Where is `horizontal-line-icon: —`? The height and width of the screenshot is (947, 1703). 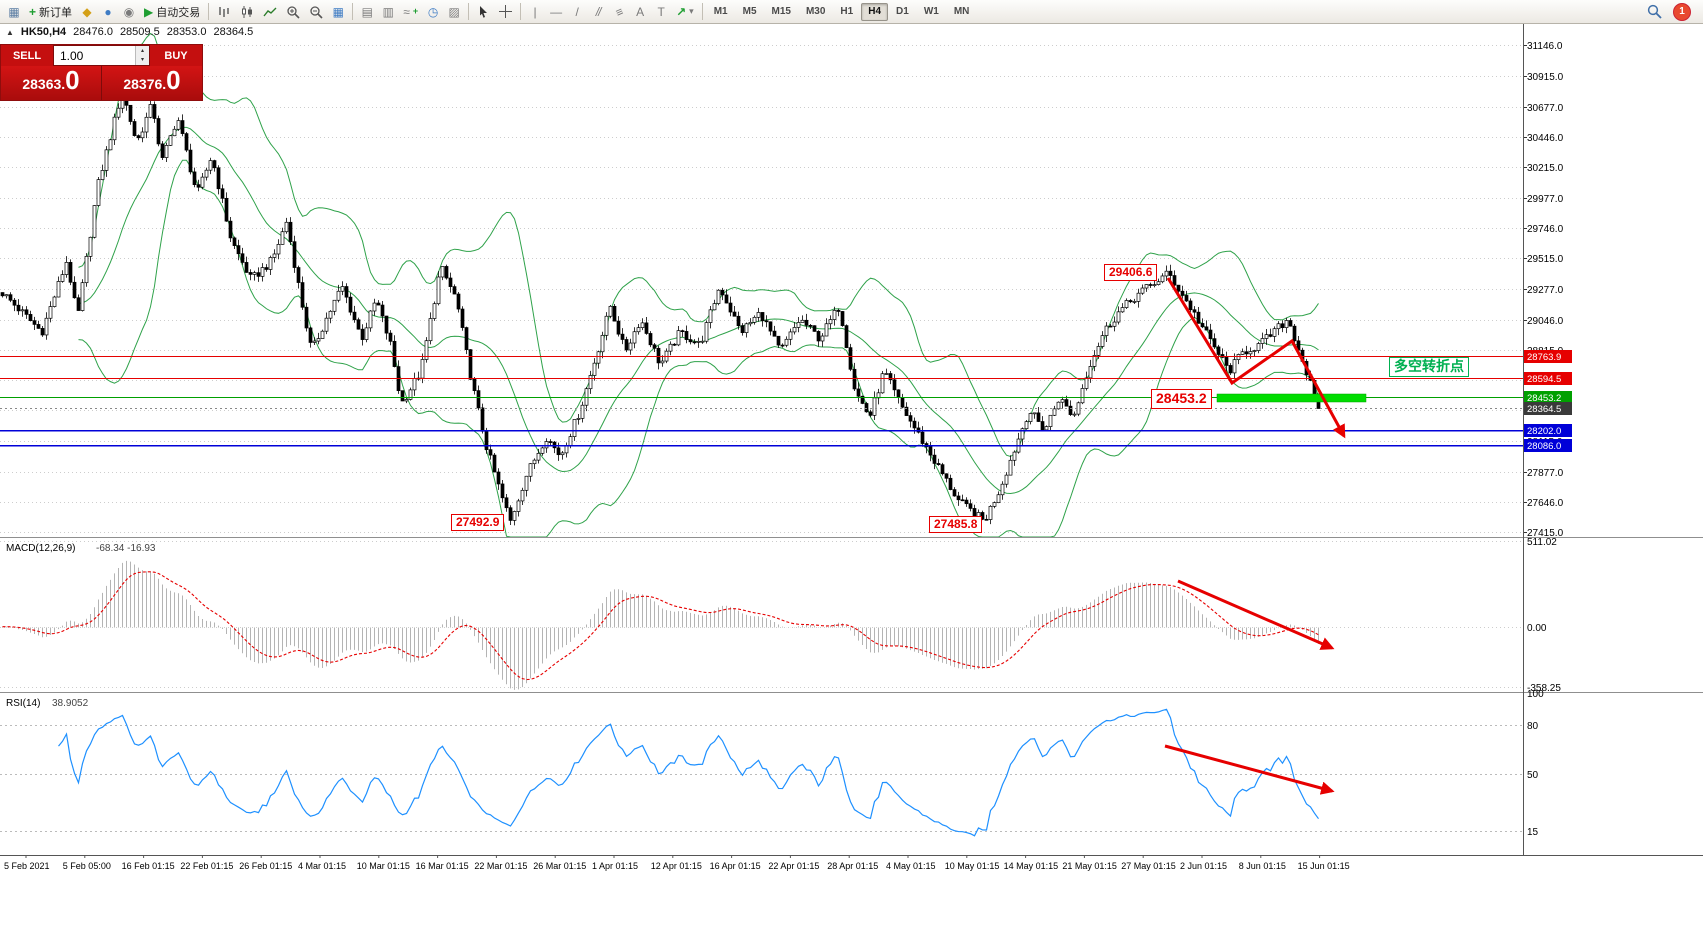
horizontal-line-icon: — is located at coordinates (556, 11).